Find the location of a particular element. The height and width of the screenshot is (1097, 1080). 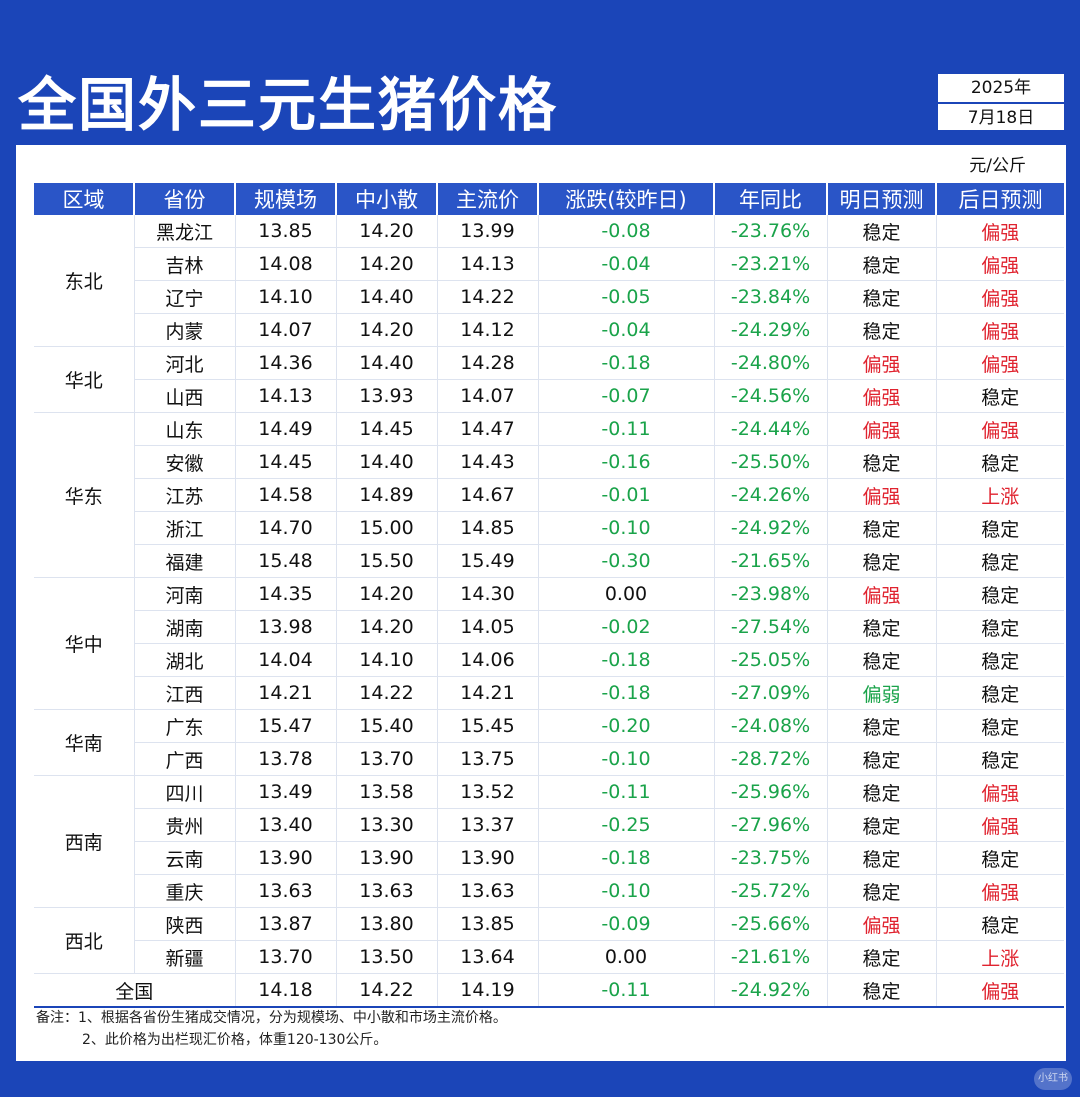

yoy-cell: -28.72% is located at coordinates (771, 759).